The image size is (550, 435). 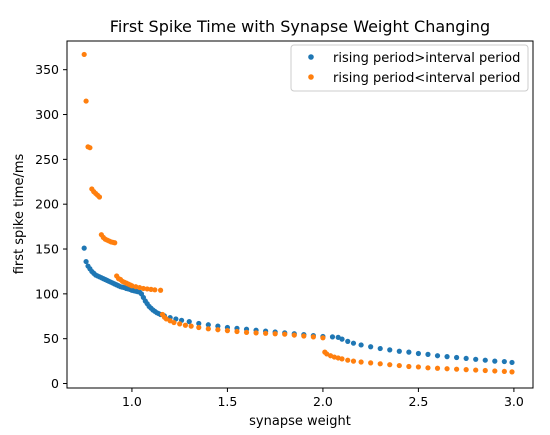 I want to click on y-tick-label: 250, so click(x=47, y=159).